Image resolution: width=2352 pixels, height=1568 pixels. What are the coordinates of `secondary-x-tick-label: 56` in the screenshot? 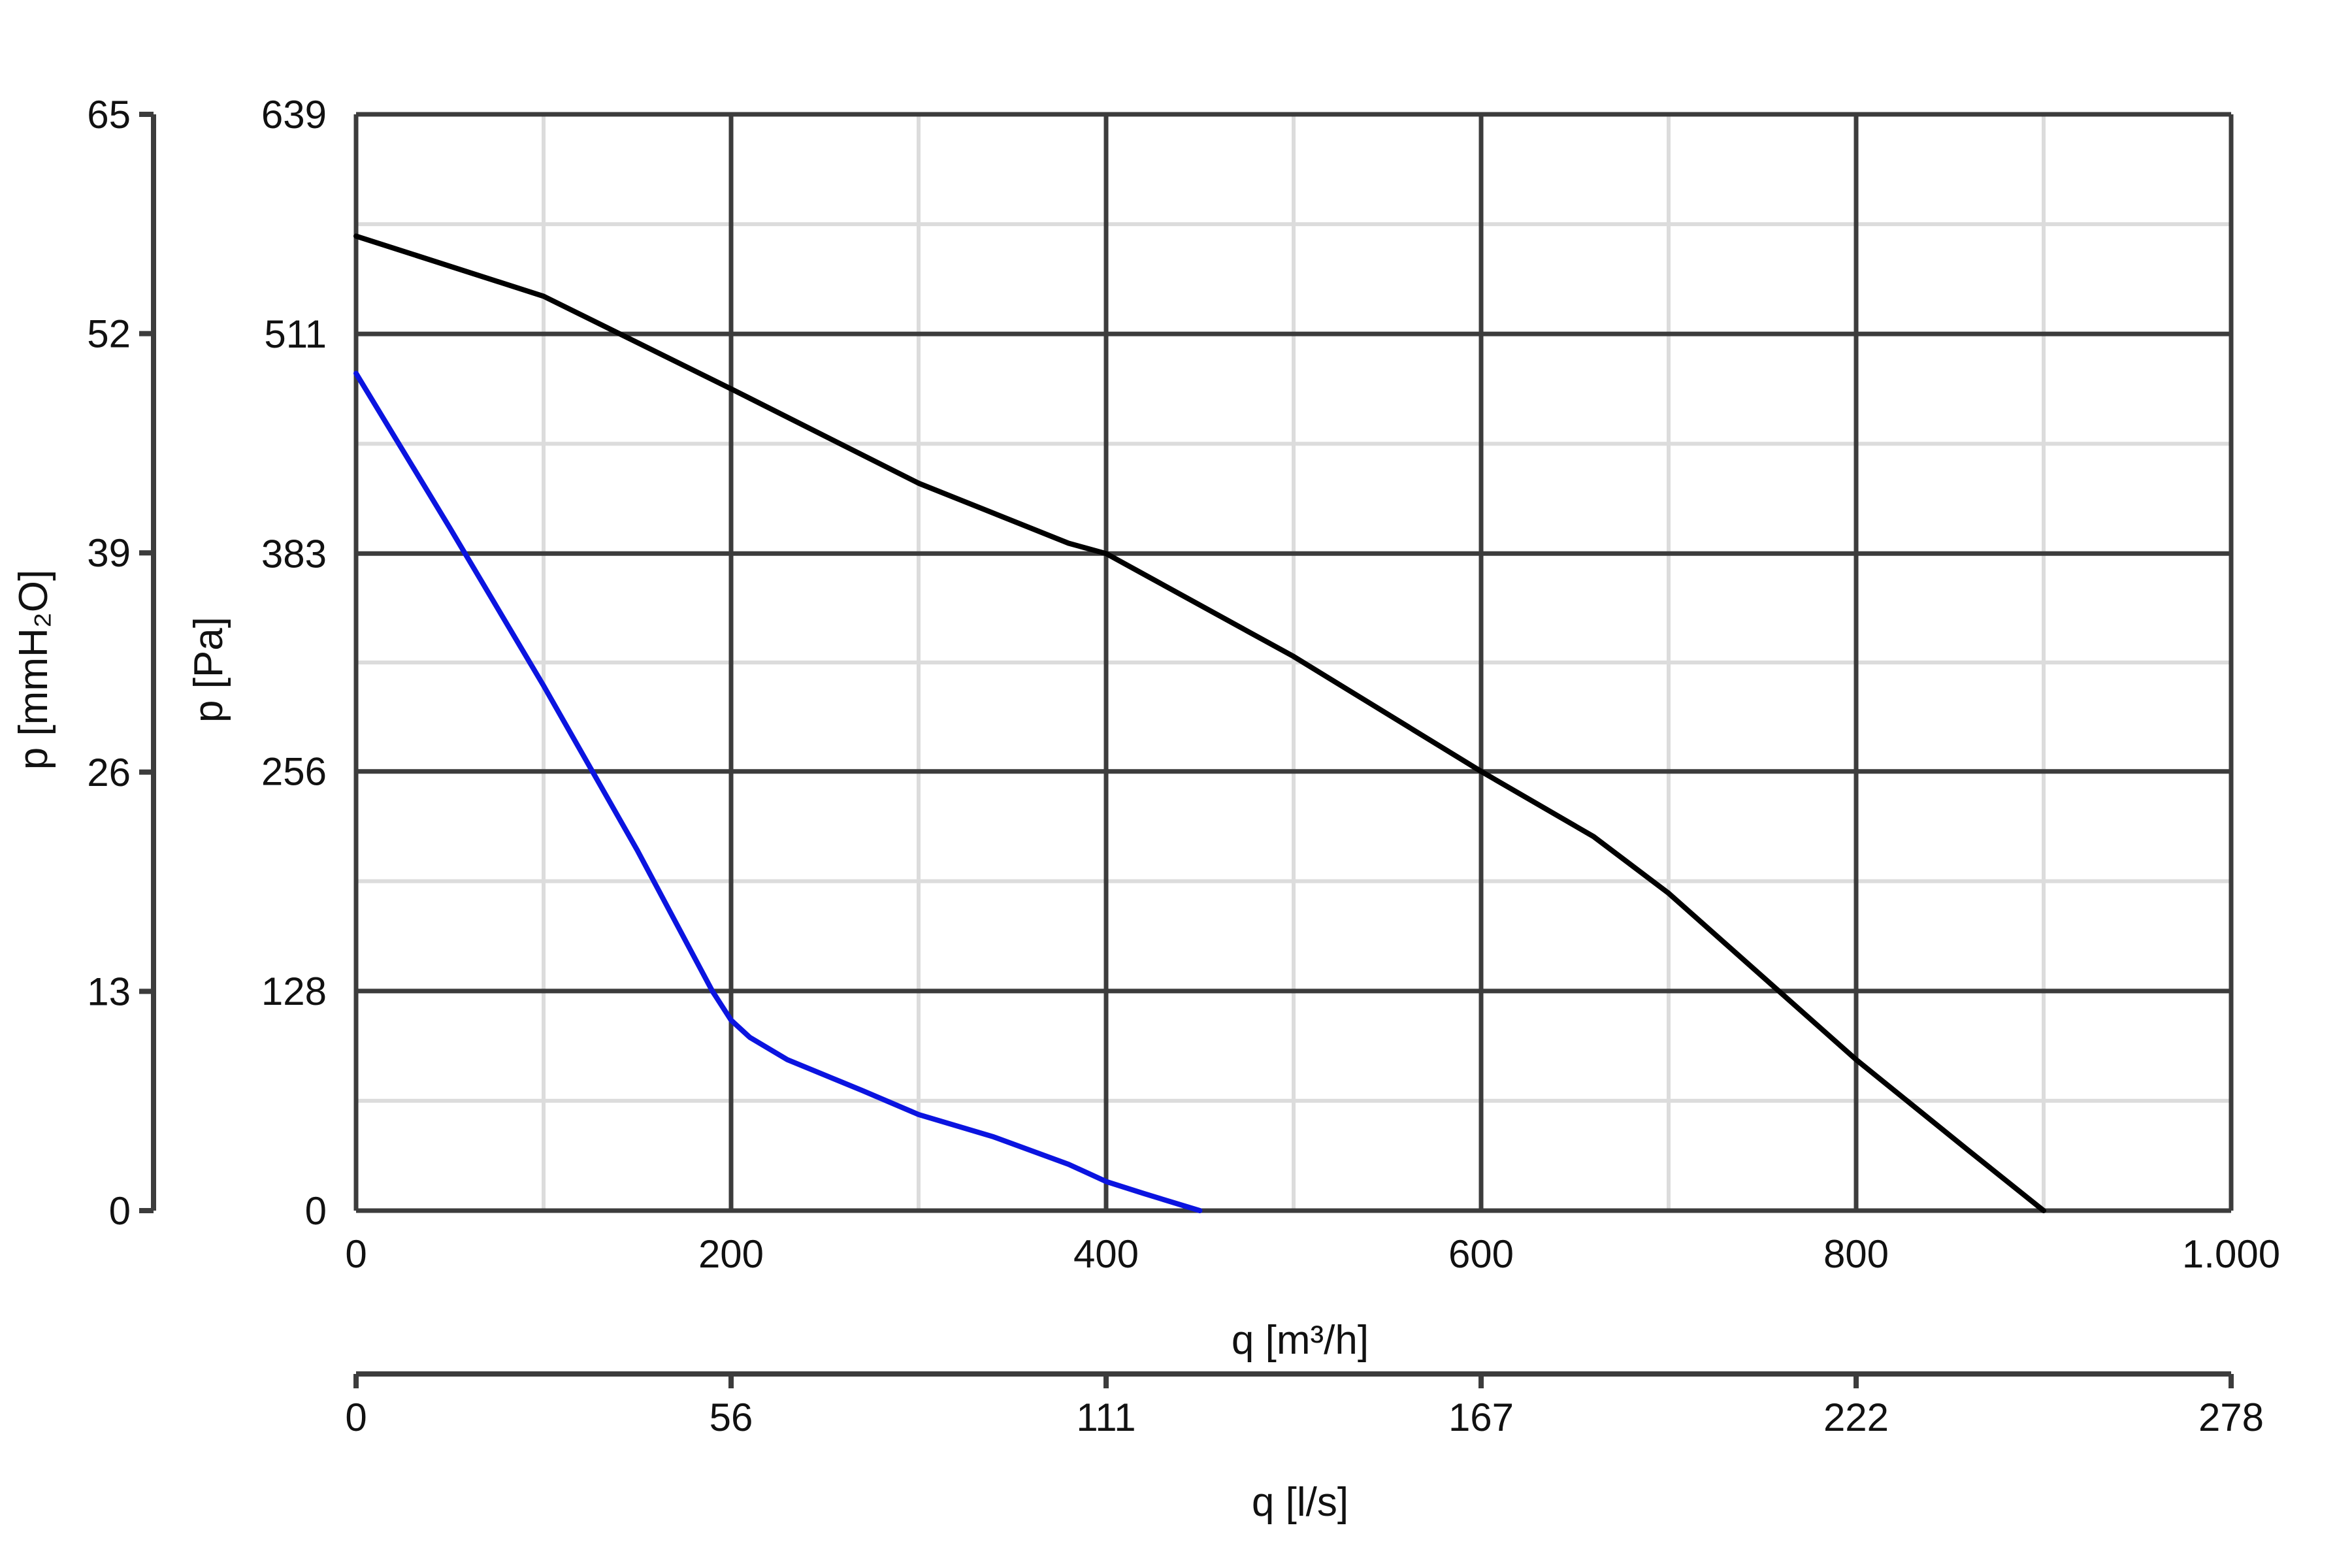 It's located at (731, 1417).